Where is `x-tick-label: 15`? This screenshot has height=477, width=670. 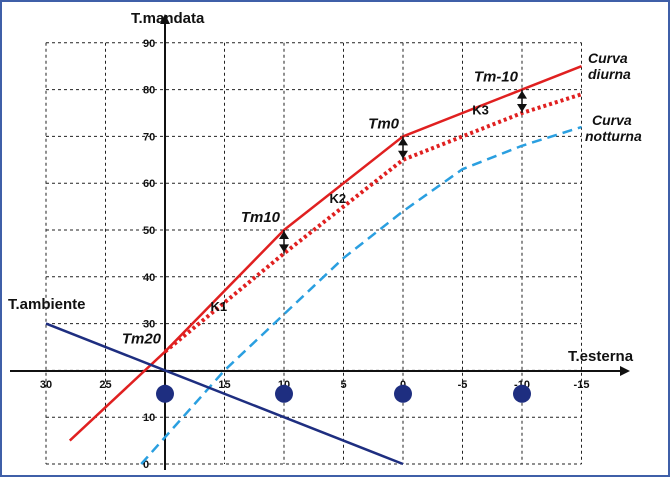
x-tick-label: 15 is located at coordinates (224, 385).